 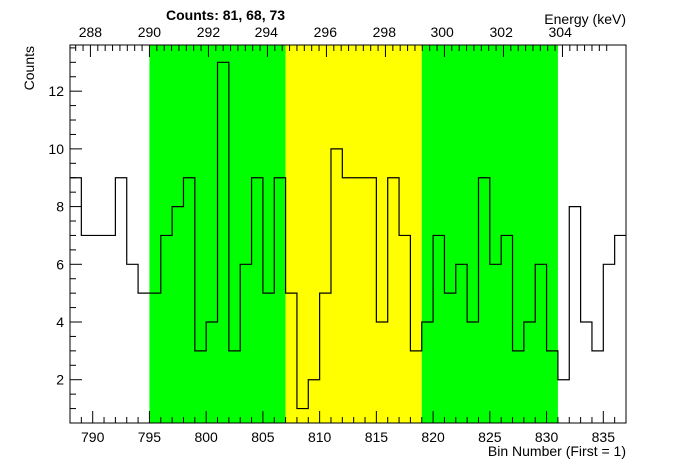 What do you see at coordinates (377, 437) in the screenshot?
I see `x-tick-label: 815` at bounding box center [377, 437].